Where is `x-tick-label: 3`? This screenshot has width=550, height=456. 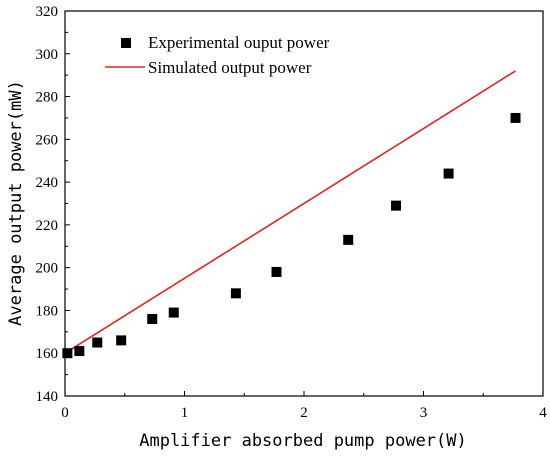
x-tick-label: 3 is located at coordinates (424, 413).